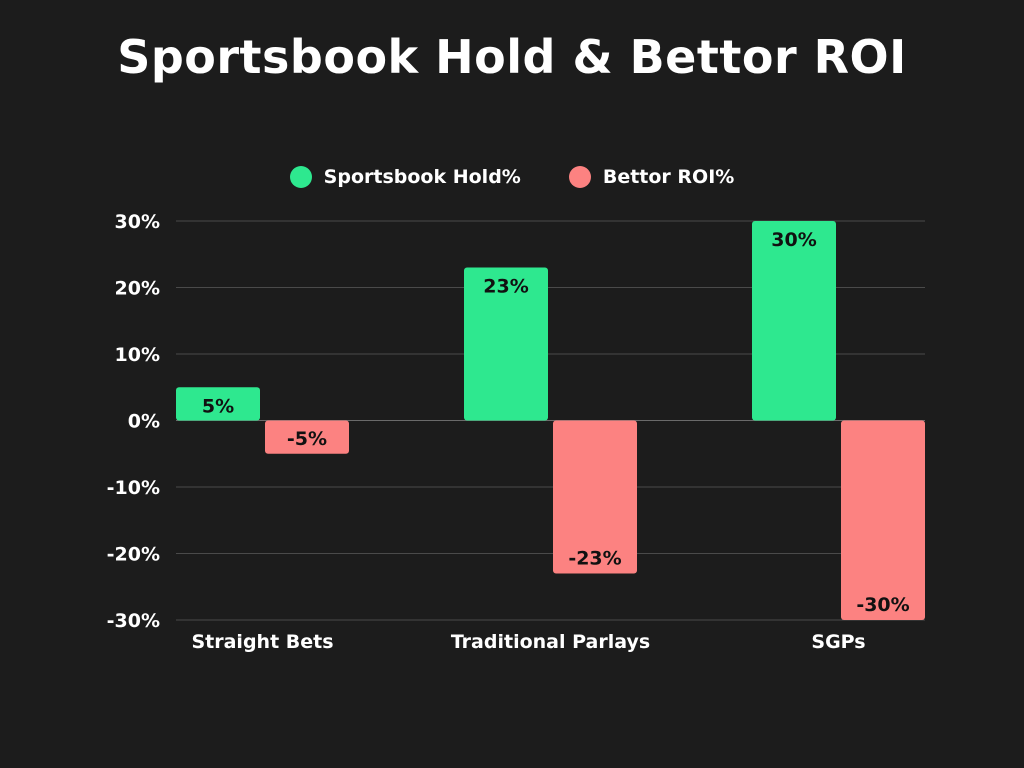 Image resolution: width=1024 pixels, height=768 pixels. What do you see at coordinates (300, 177) in the screenshot?
I see `legend-swatch-hold` at bounding box center [300, 177].